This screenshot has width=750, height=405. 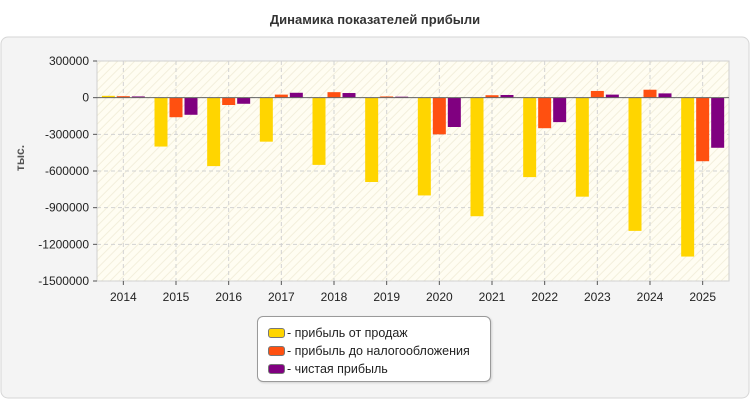 I want to click on x-tick-label: 2018, so click(x=334, y=297).